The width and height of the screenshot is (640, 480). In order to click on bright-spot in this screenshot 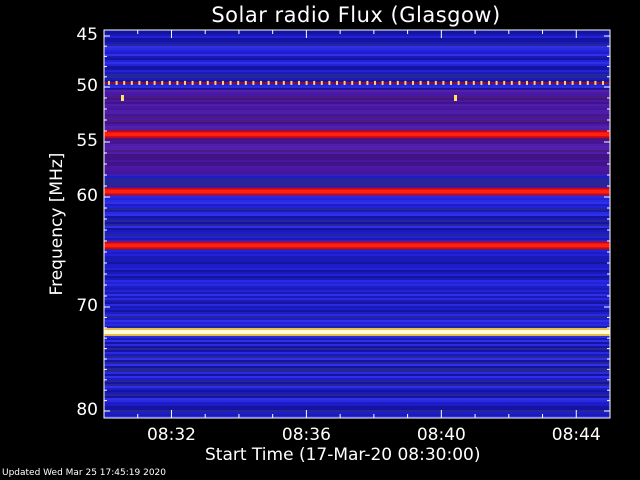, I will do `click(455, 98)`.